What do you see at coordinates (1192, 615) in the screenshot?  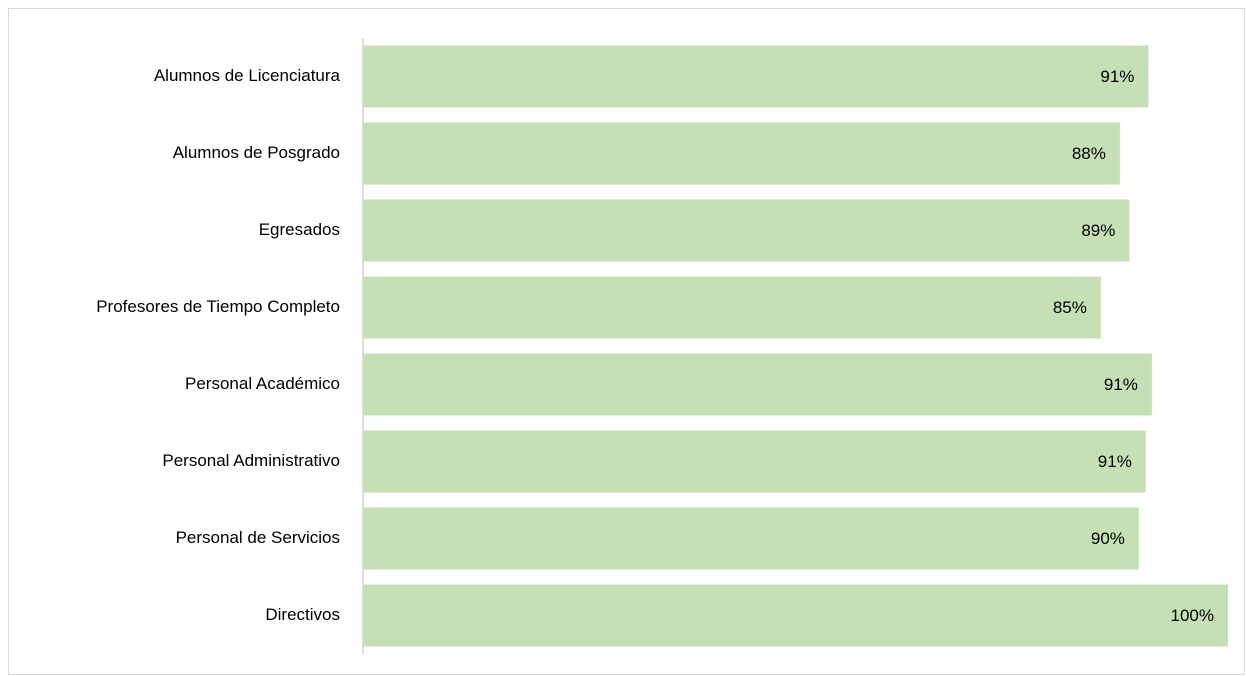 I see `data-label: 100%` at bounding box center [1192, 615].